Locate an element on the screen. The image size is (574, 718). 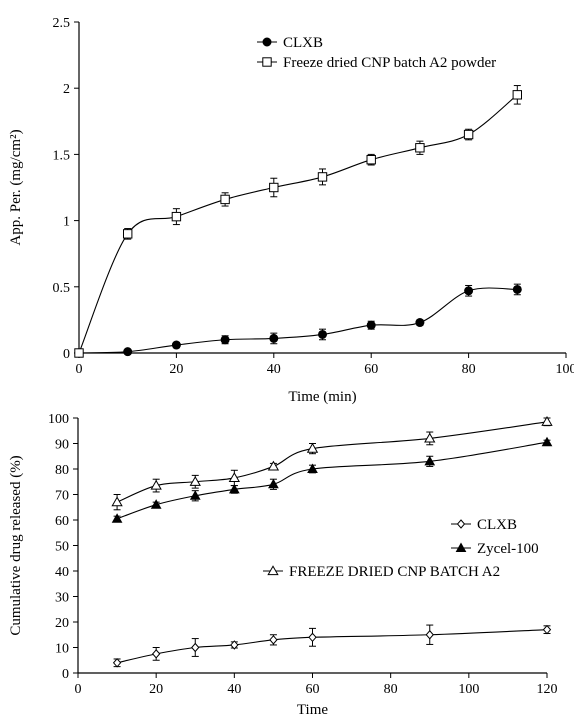
release-y-tick-label: 80 is located at coordinates (62, 470).